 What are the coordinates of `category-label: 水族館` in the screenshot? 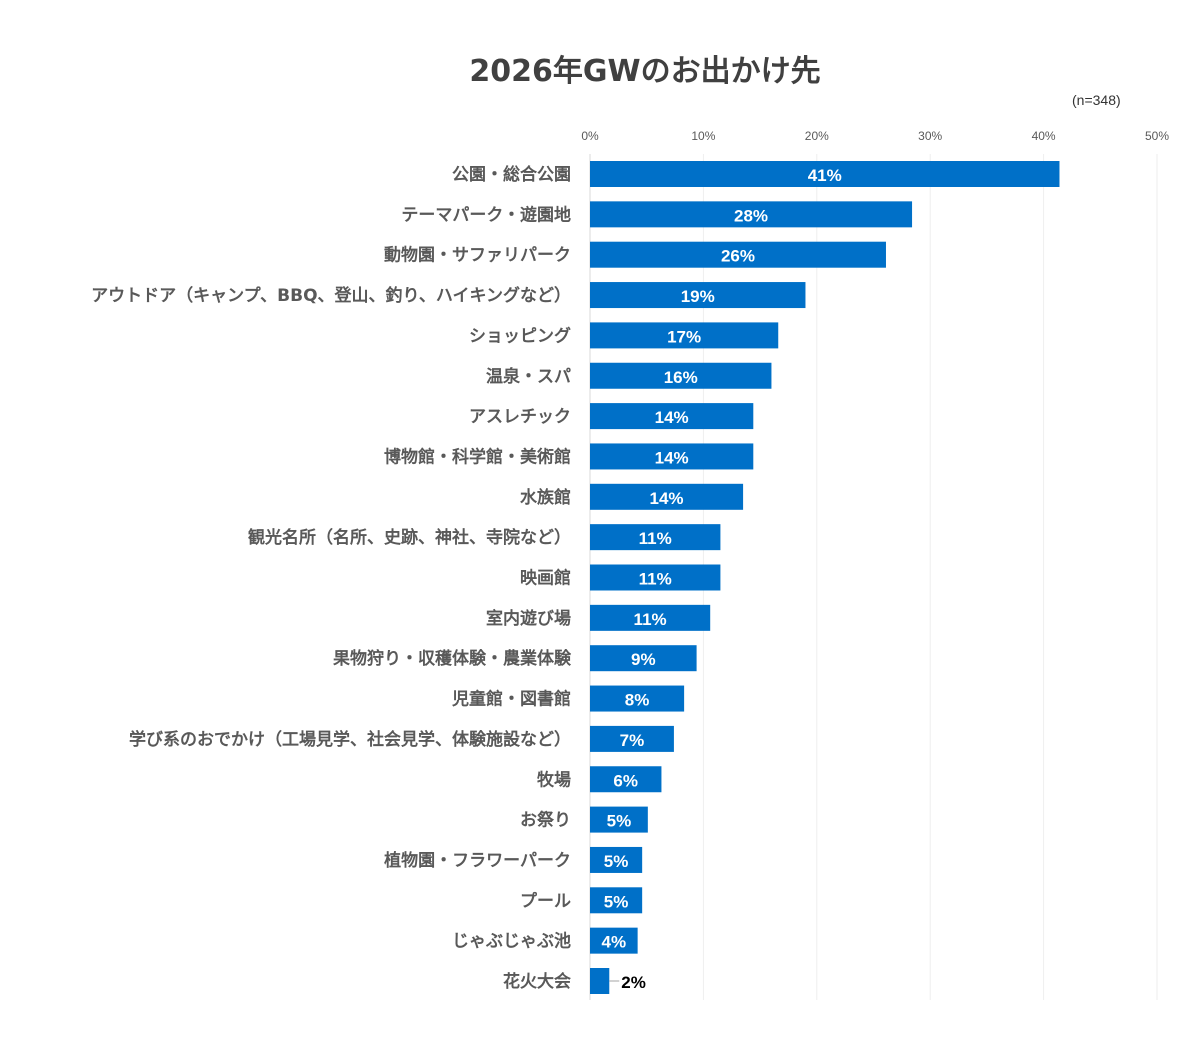 It's located at (545, 497).